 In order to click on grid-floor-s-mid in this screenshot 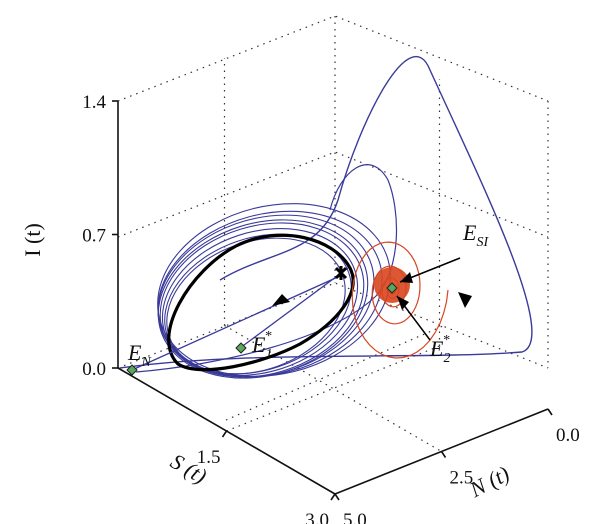, I will do `click(333, 388)`.